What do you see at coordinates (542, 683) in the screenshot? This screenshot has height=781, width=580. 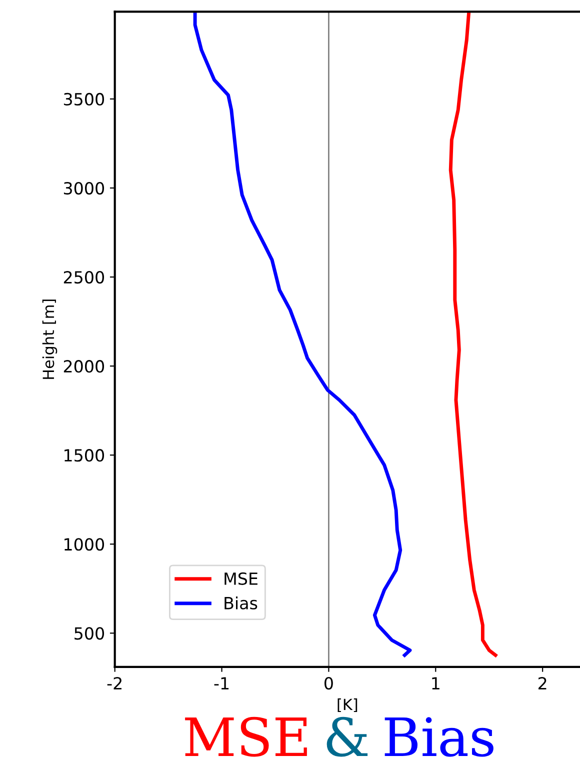 I see `x-tick-label: 2` at bounding box center [542, 683].